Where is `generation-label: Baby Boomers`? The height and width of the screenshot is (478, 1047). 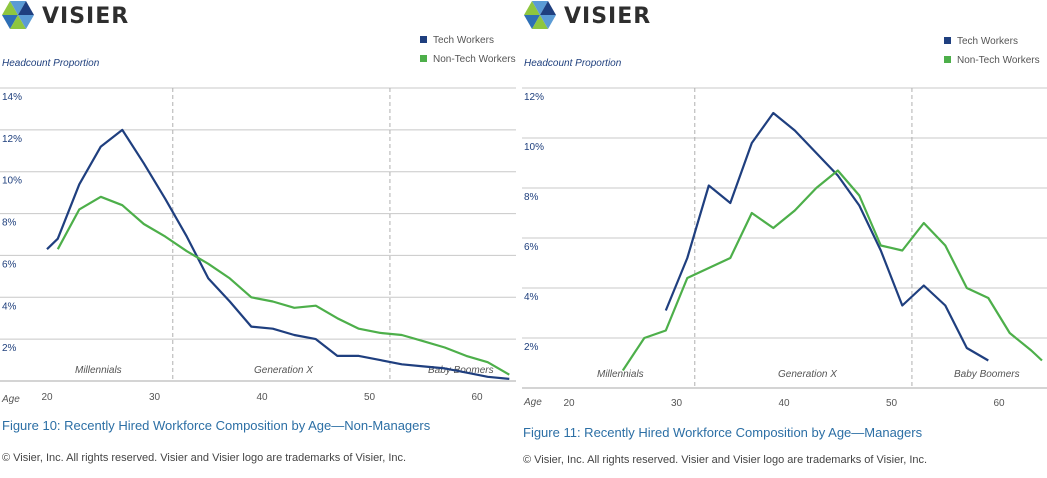 generation-label: Baby Boomers is located at coordinates (987, 374).